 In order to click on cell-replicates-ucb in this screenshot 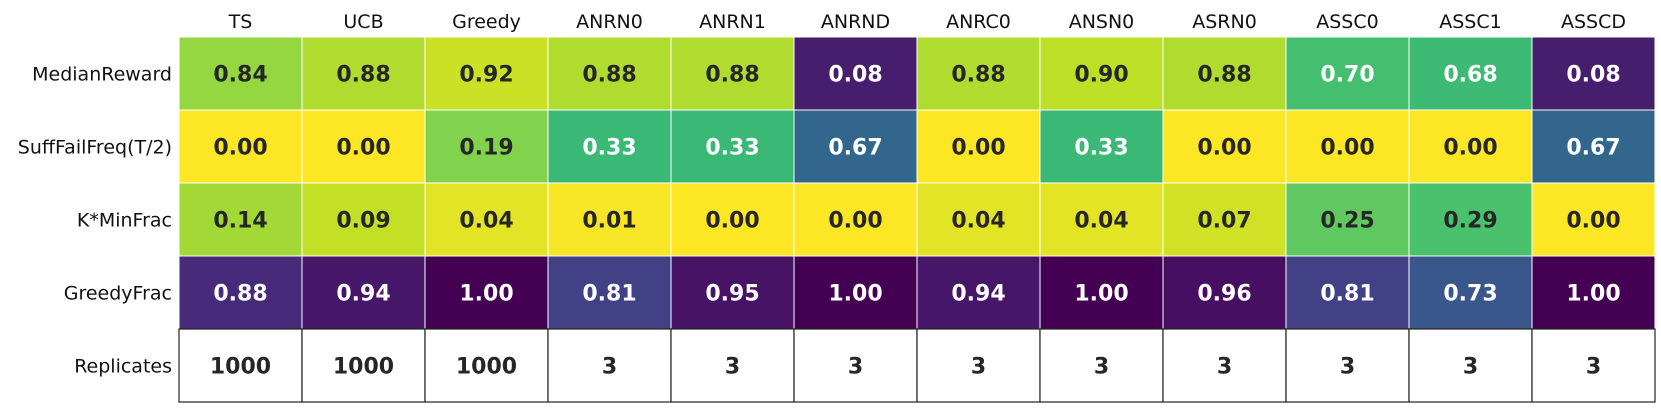, I will do `click(363, 365)`.